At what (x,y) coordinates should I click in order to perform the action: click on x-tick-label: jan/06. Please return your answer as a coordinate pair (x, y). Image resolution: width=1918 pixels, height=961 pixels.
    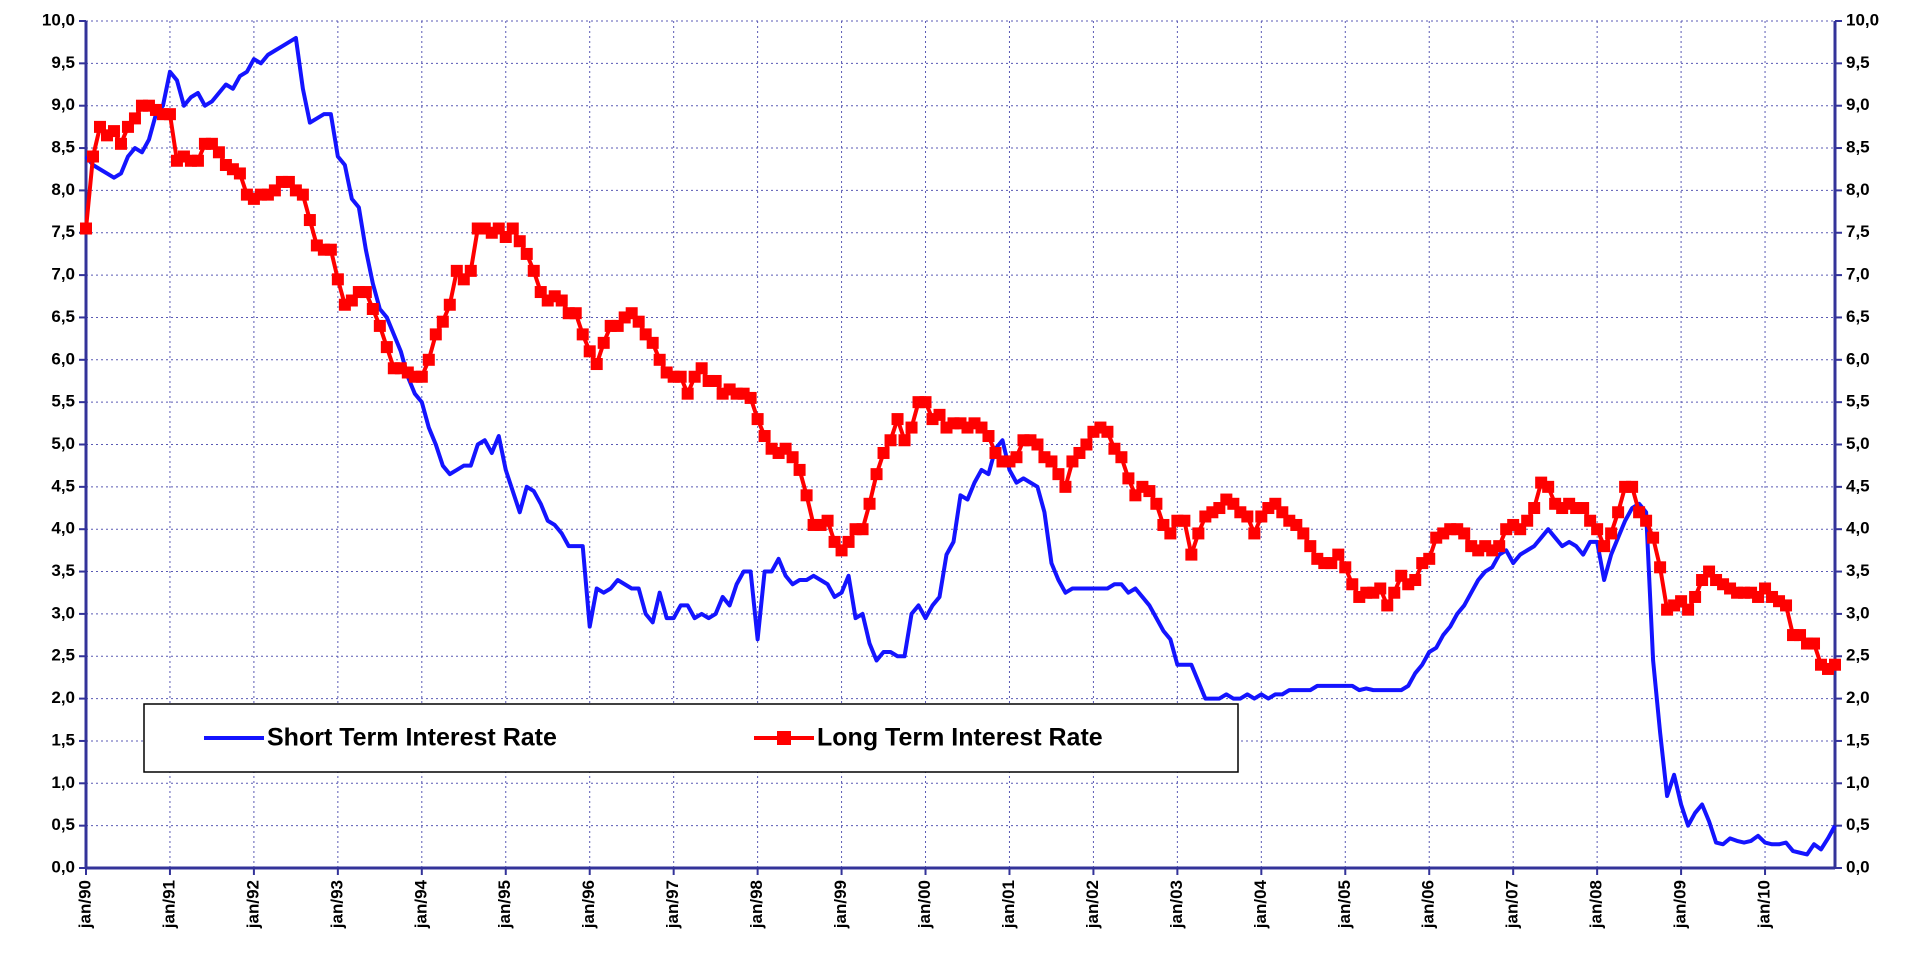
    Looking at the image, I should click on (1428, 904).